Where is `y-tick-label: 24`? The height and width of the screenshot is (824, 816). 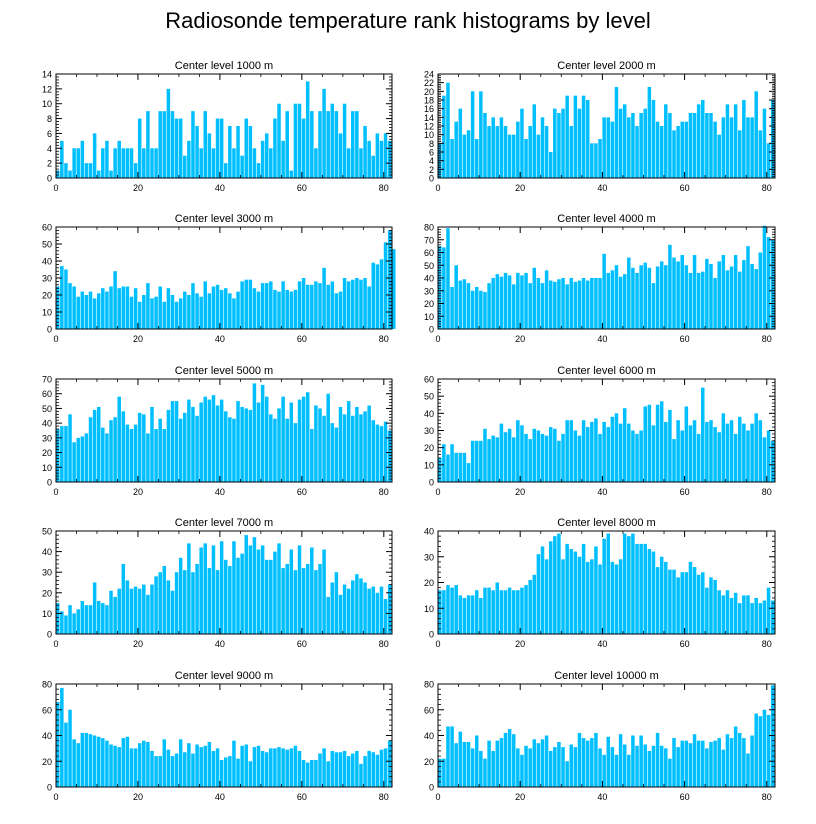
y-tick-label: 24 is located at coordinates (429, 75).